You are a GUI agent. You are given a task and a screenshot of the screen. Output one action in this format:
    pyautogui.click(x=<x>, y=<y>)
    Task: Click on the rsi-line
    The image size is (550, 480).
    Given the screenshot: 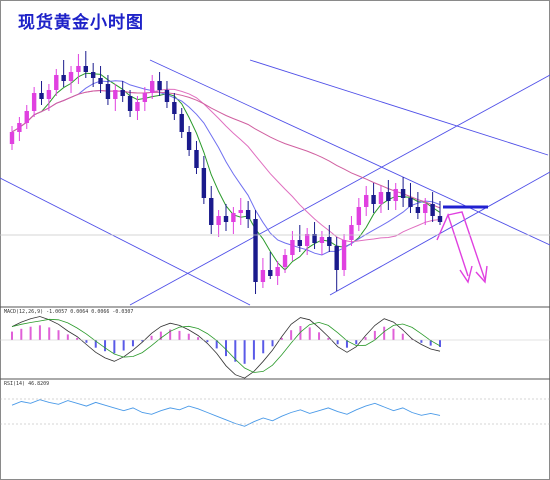 What is the action you would take?
    pyautogui.click(x=226, y=413)
    